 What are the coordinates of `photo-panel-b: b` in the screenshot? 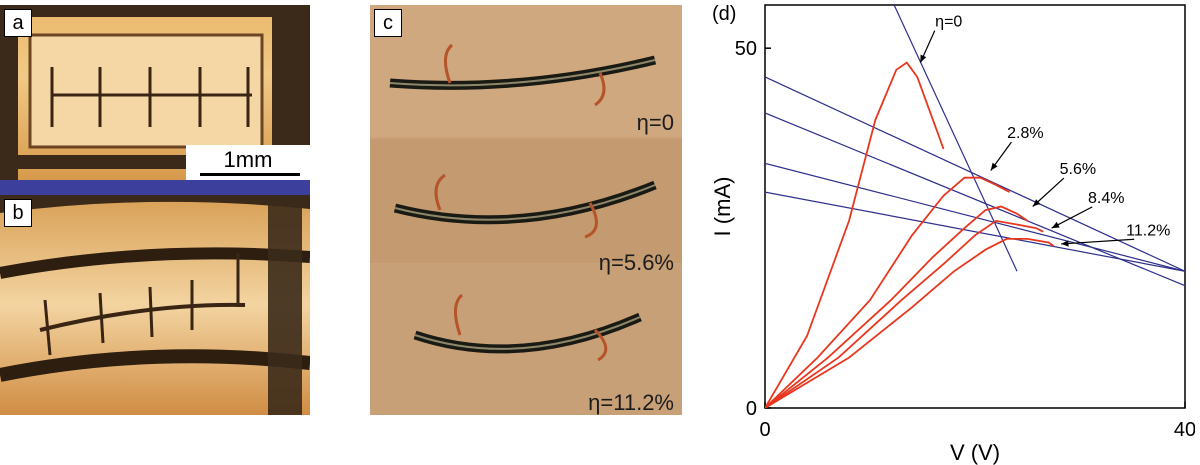 It's located at (155, 305).